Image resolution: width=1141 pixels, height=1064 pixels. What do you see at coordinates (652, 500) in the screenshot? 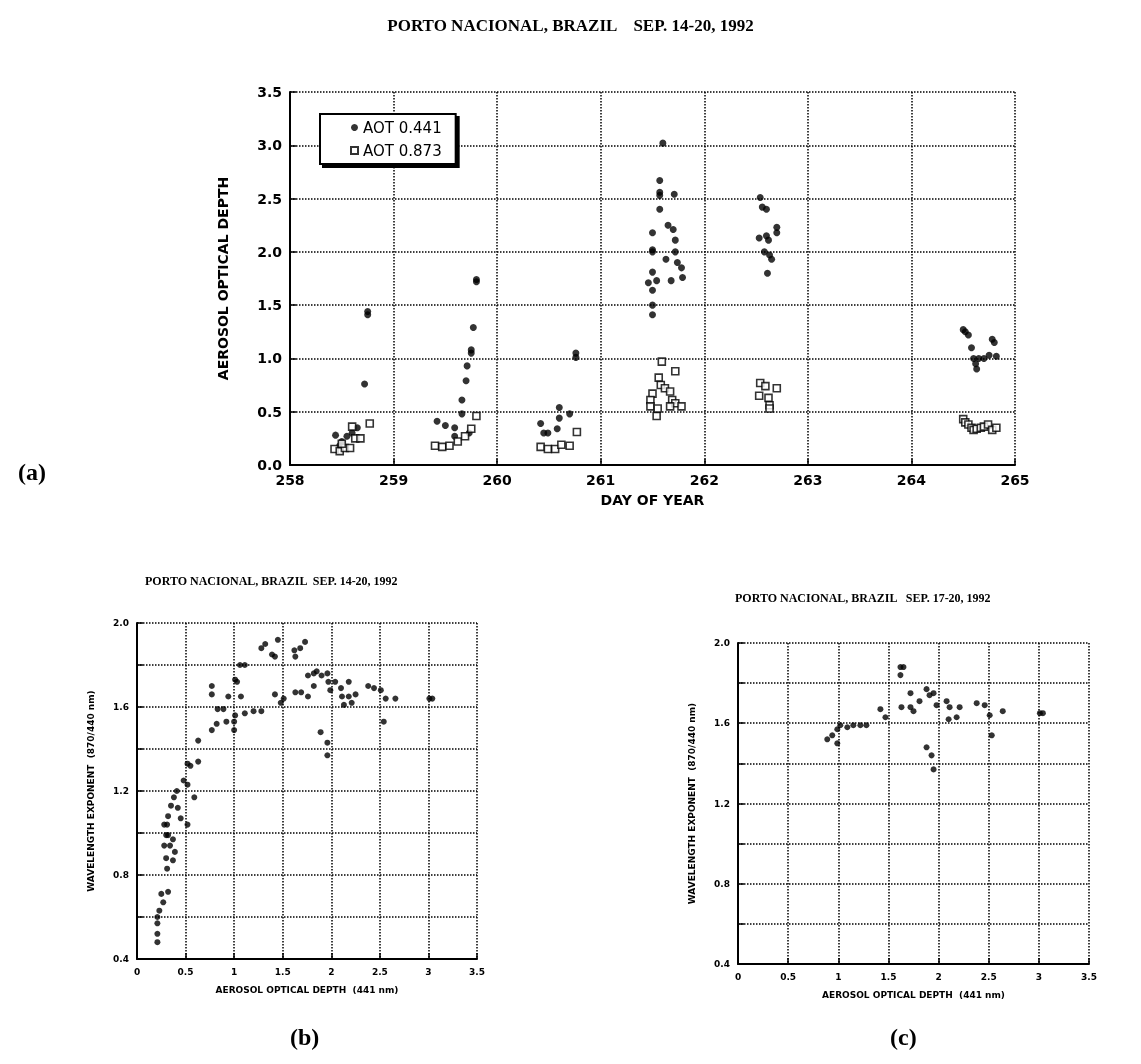
I see `x-axis-title: DAY OF YEAR` at bounding box center [652, 500].